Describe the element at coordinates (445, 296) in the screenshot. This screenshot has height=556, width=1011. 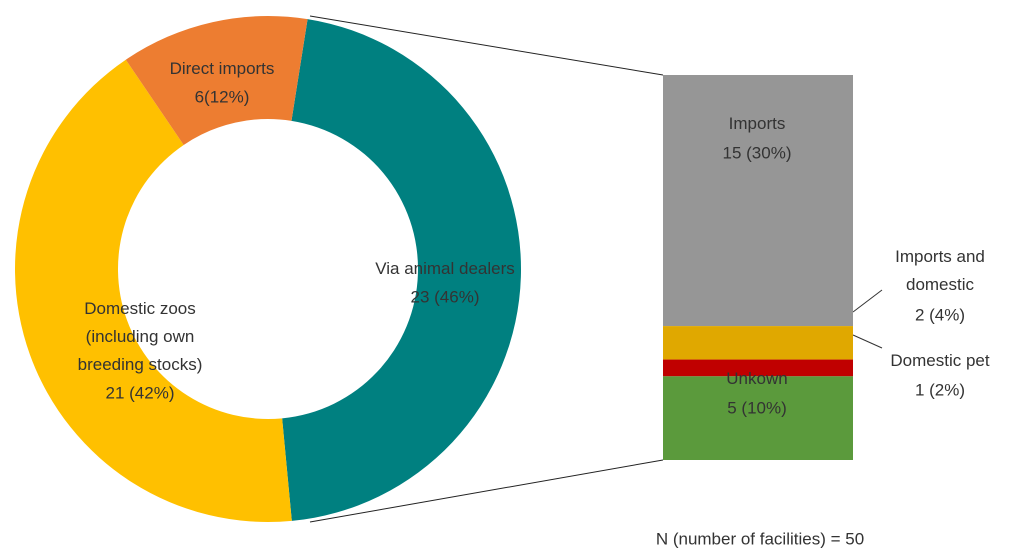
I see `slice-value-label: 23 (46%)` at that location.